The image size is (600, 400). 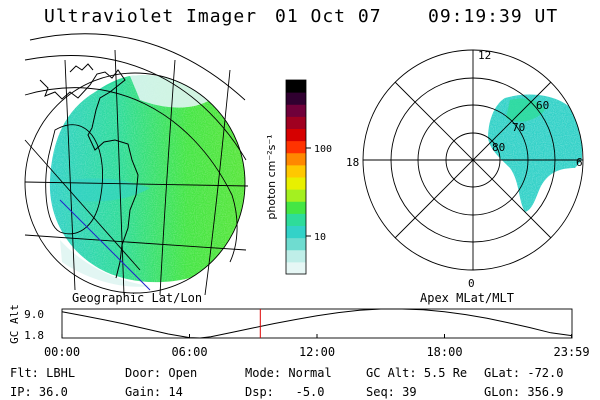 What do you see at coordinates (471, 283) in the screenshot?
I see `mlt-label-0: 0` at bounding box center [471, 283].